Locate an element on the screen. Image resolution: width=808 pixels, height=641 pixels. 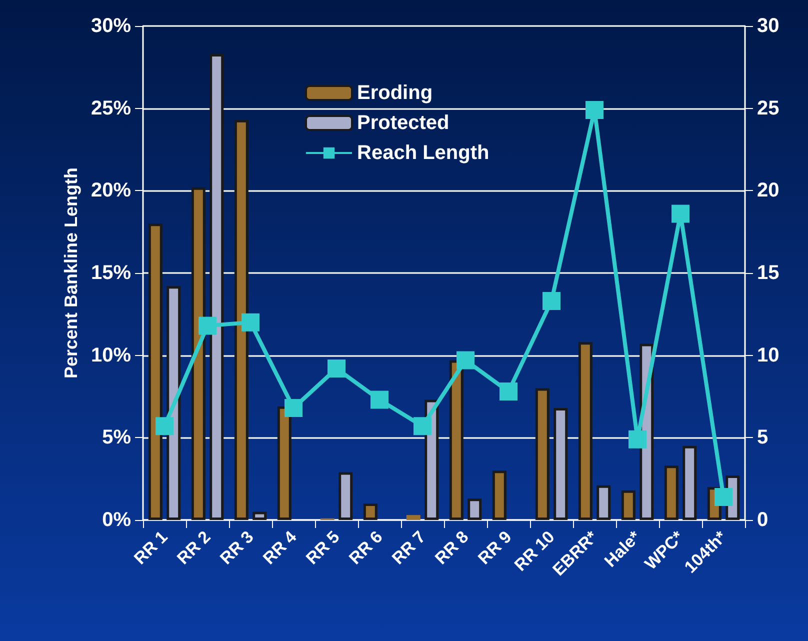
y-tick-label: 15% is located at coordinates (111, 273).